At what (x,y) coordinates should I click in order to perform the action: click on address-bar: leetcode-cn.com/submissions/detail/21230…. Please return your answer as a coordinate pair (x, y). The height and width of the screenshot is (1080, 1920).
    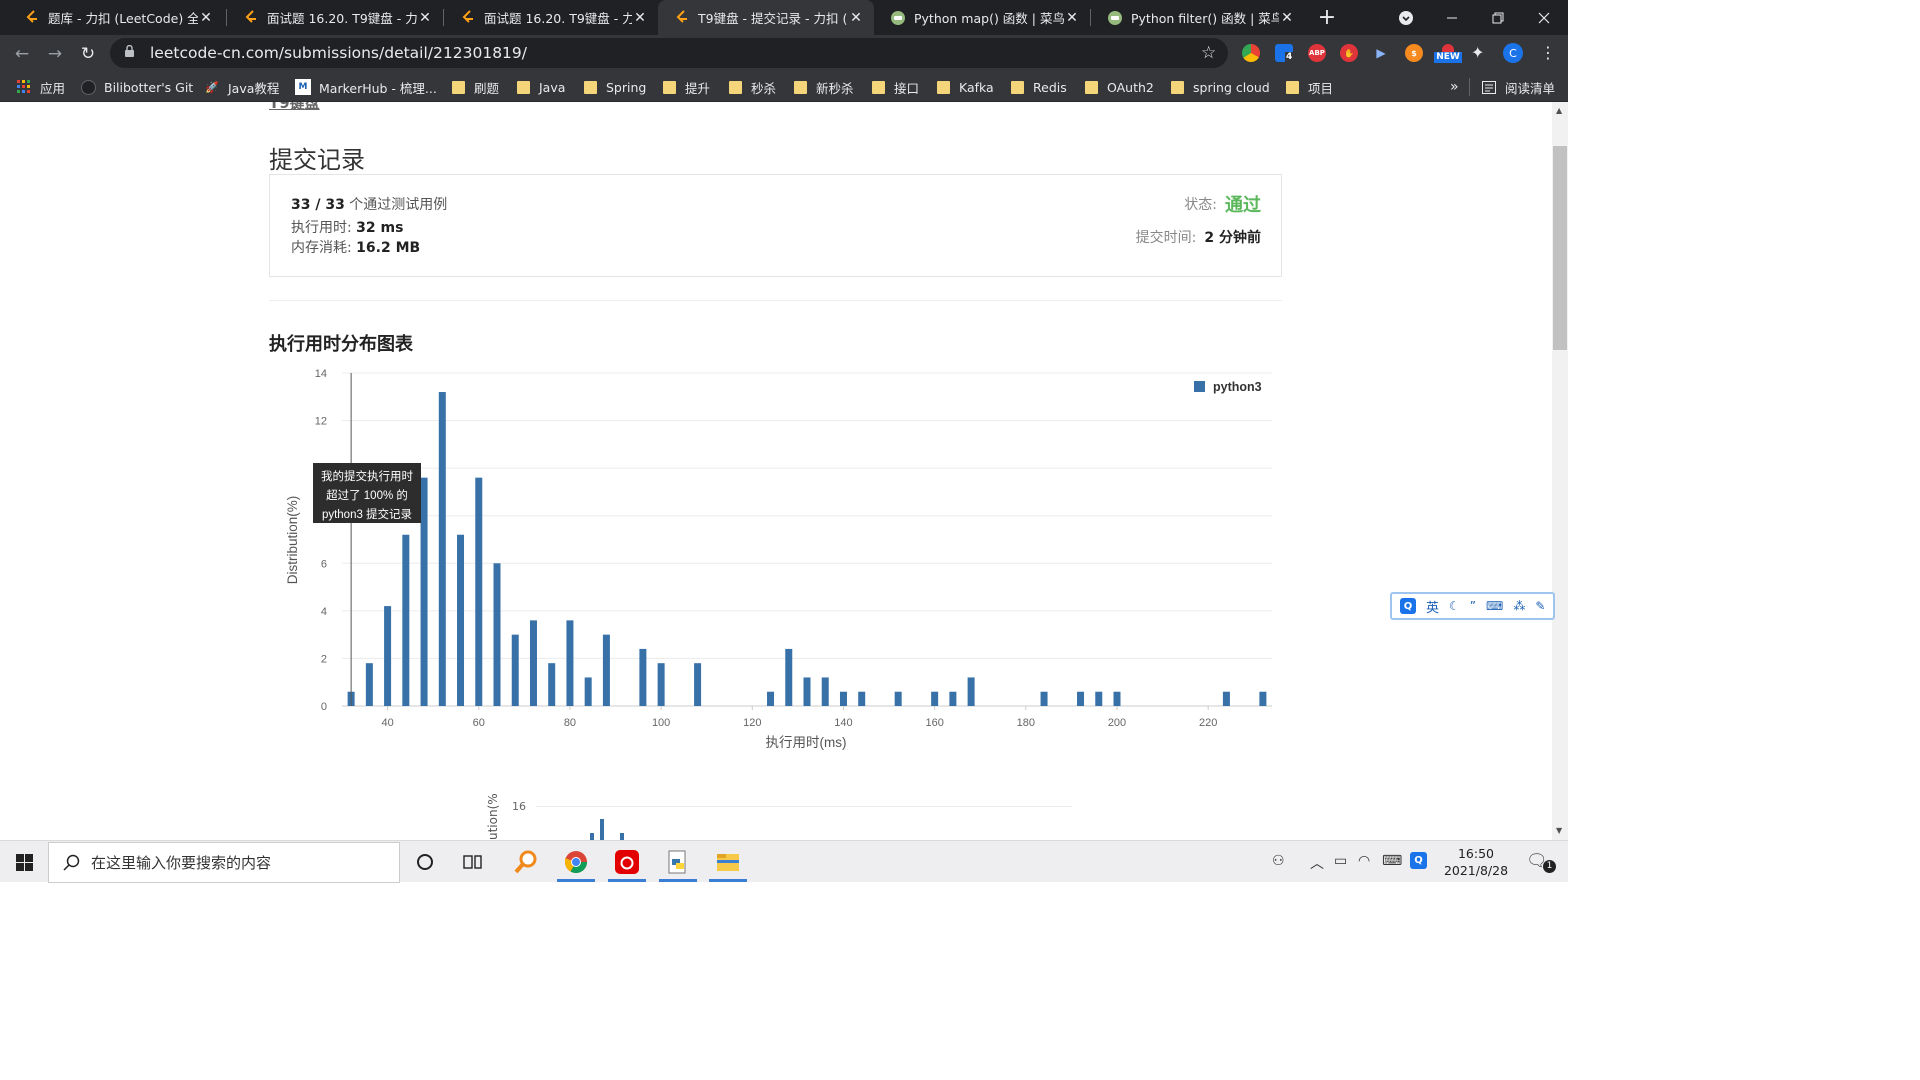
    Looking at the image, I should click on (669, 53).